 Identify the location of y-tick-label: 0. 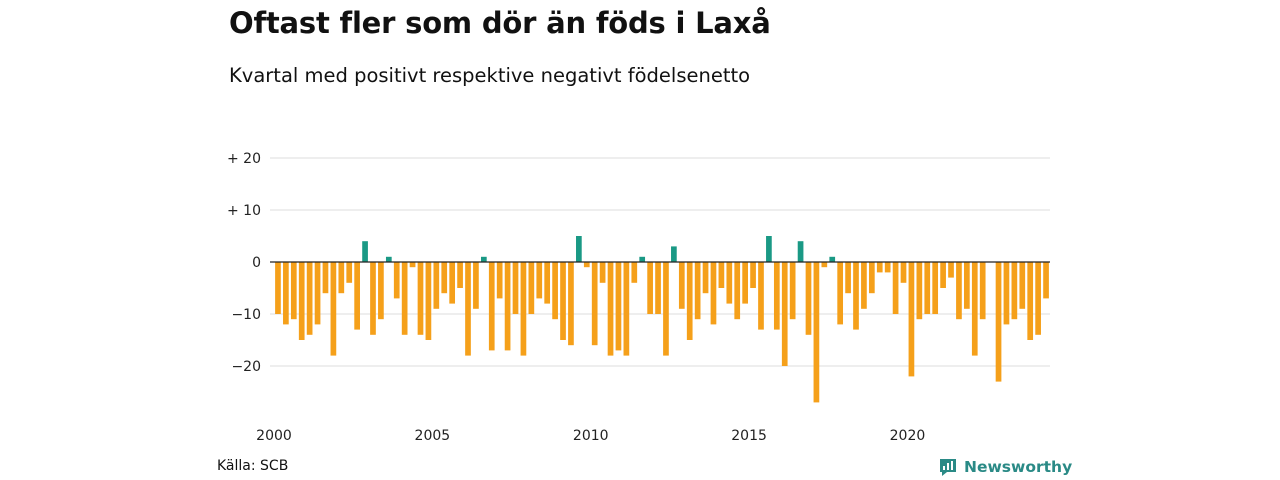
(256, 263).